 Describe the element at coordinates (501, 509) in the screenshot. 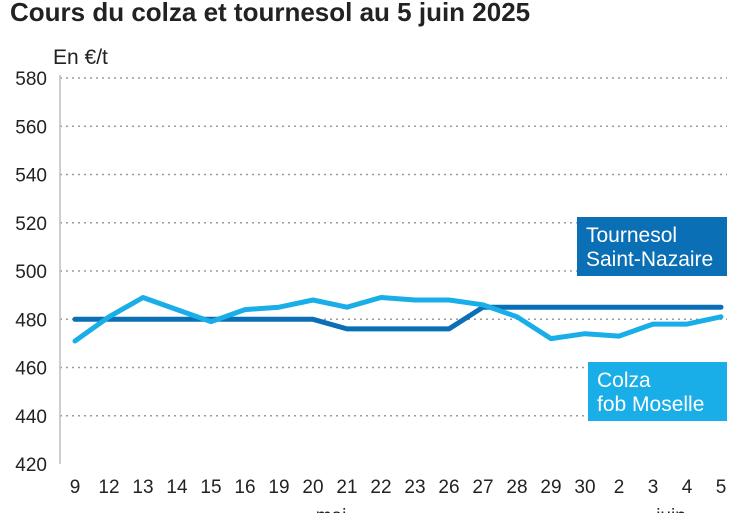

I see `month-labels: mai juin` at that location.